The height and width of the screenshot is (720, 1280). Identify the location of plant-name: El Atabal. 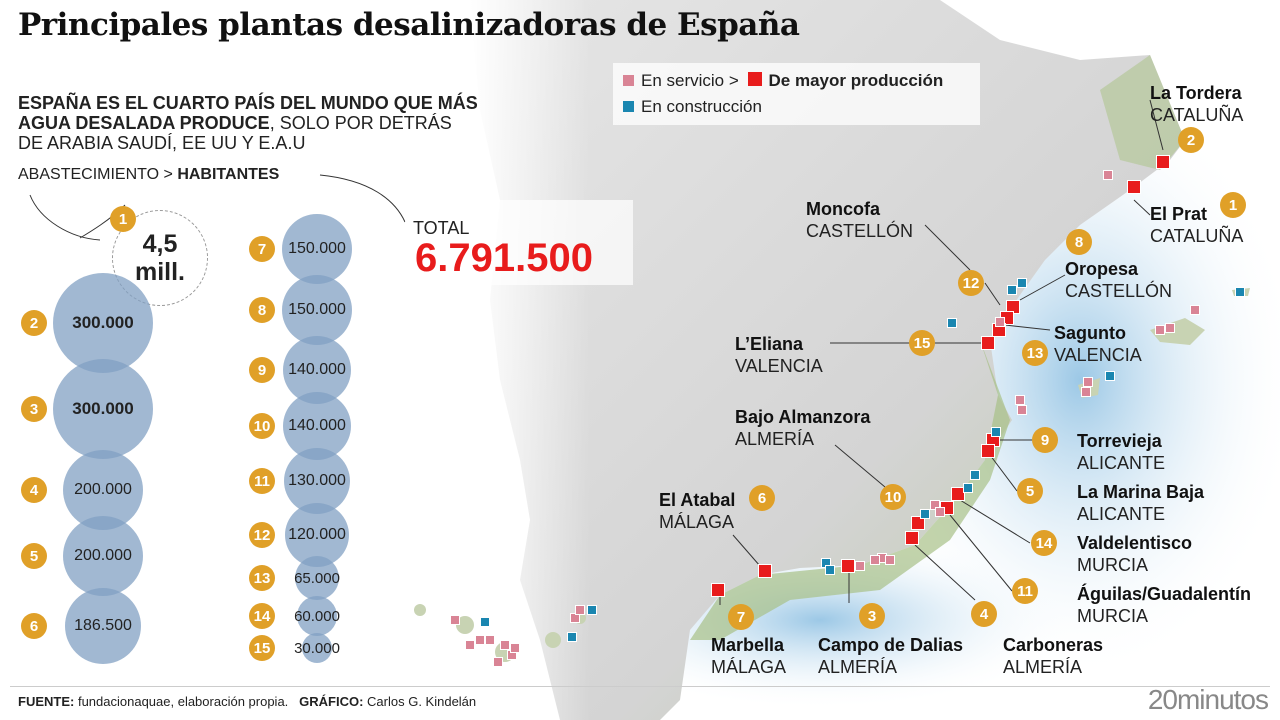
(697, 500).